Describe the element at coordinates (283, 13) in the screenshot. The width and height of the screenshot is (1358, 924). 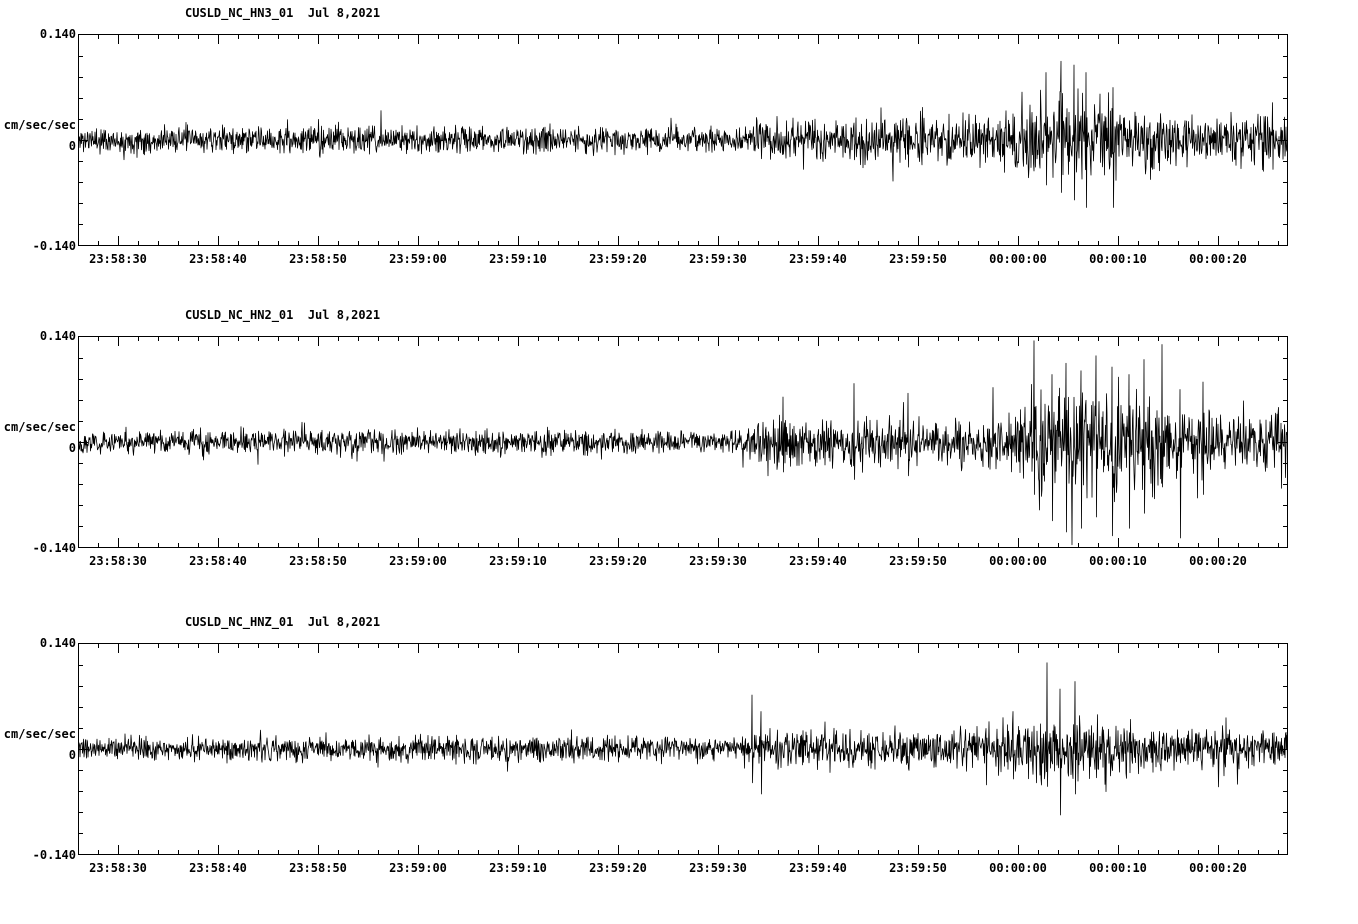
I see `chart-title: CUSLD_NC_HN3_01 Jul 8,2021` at that location.